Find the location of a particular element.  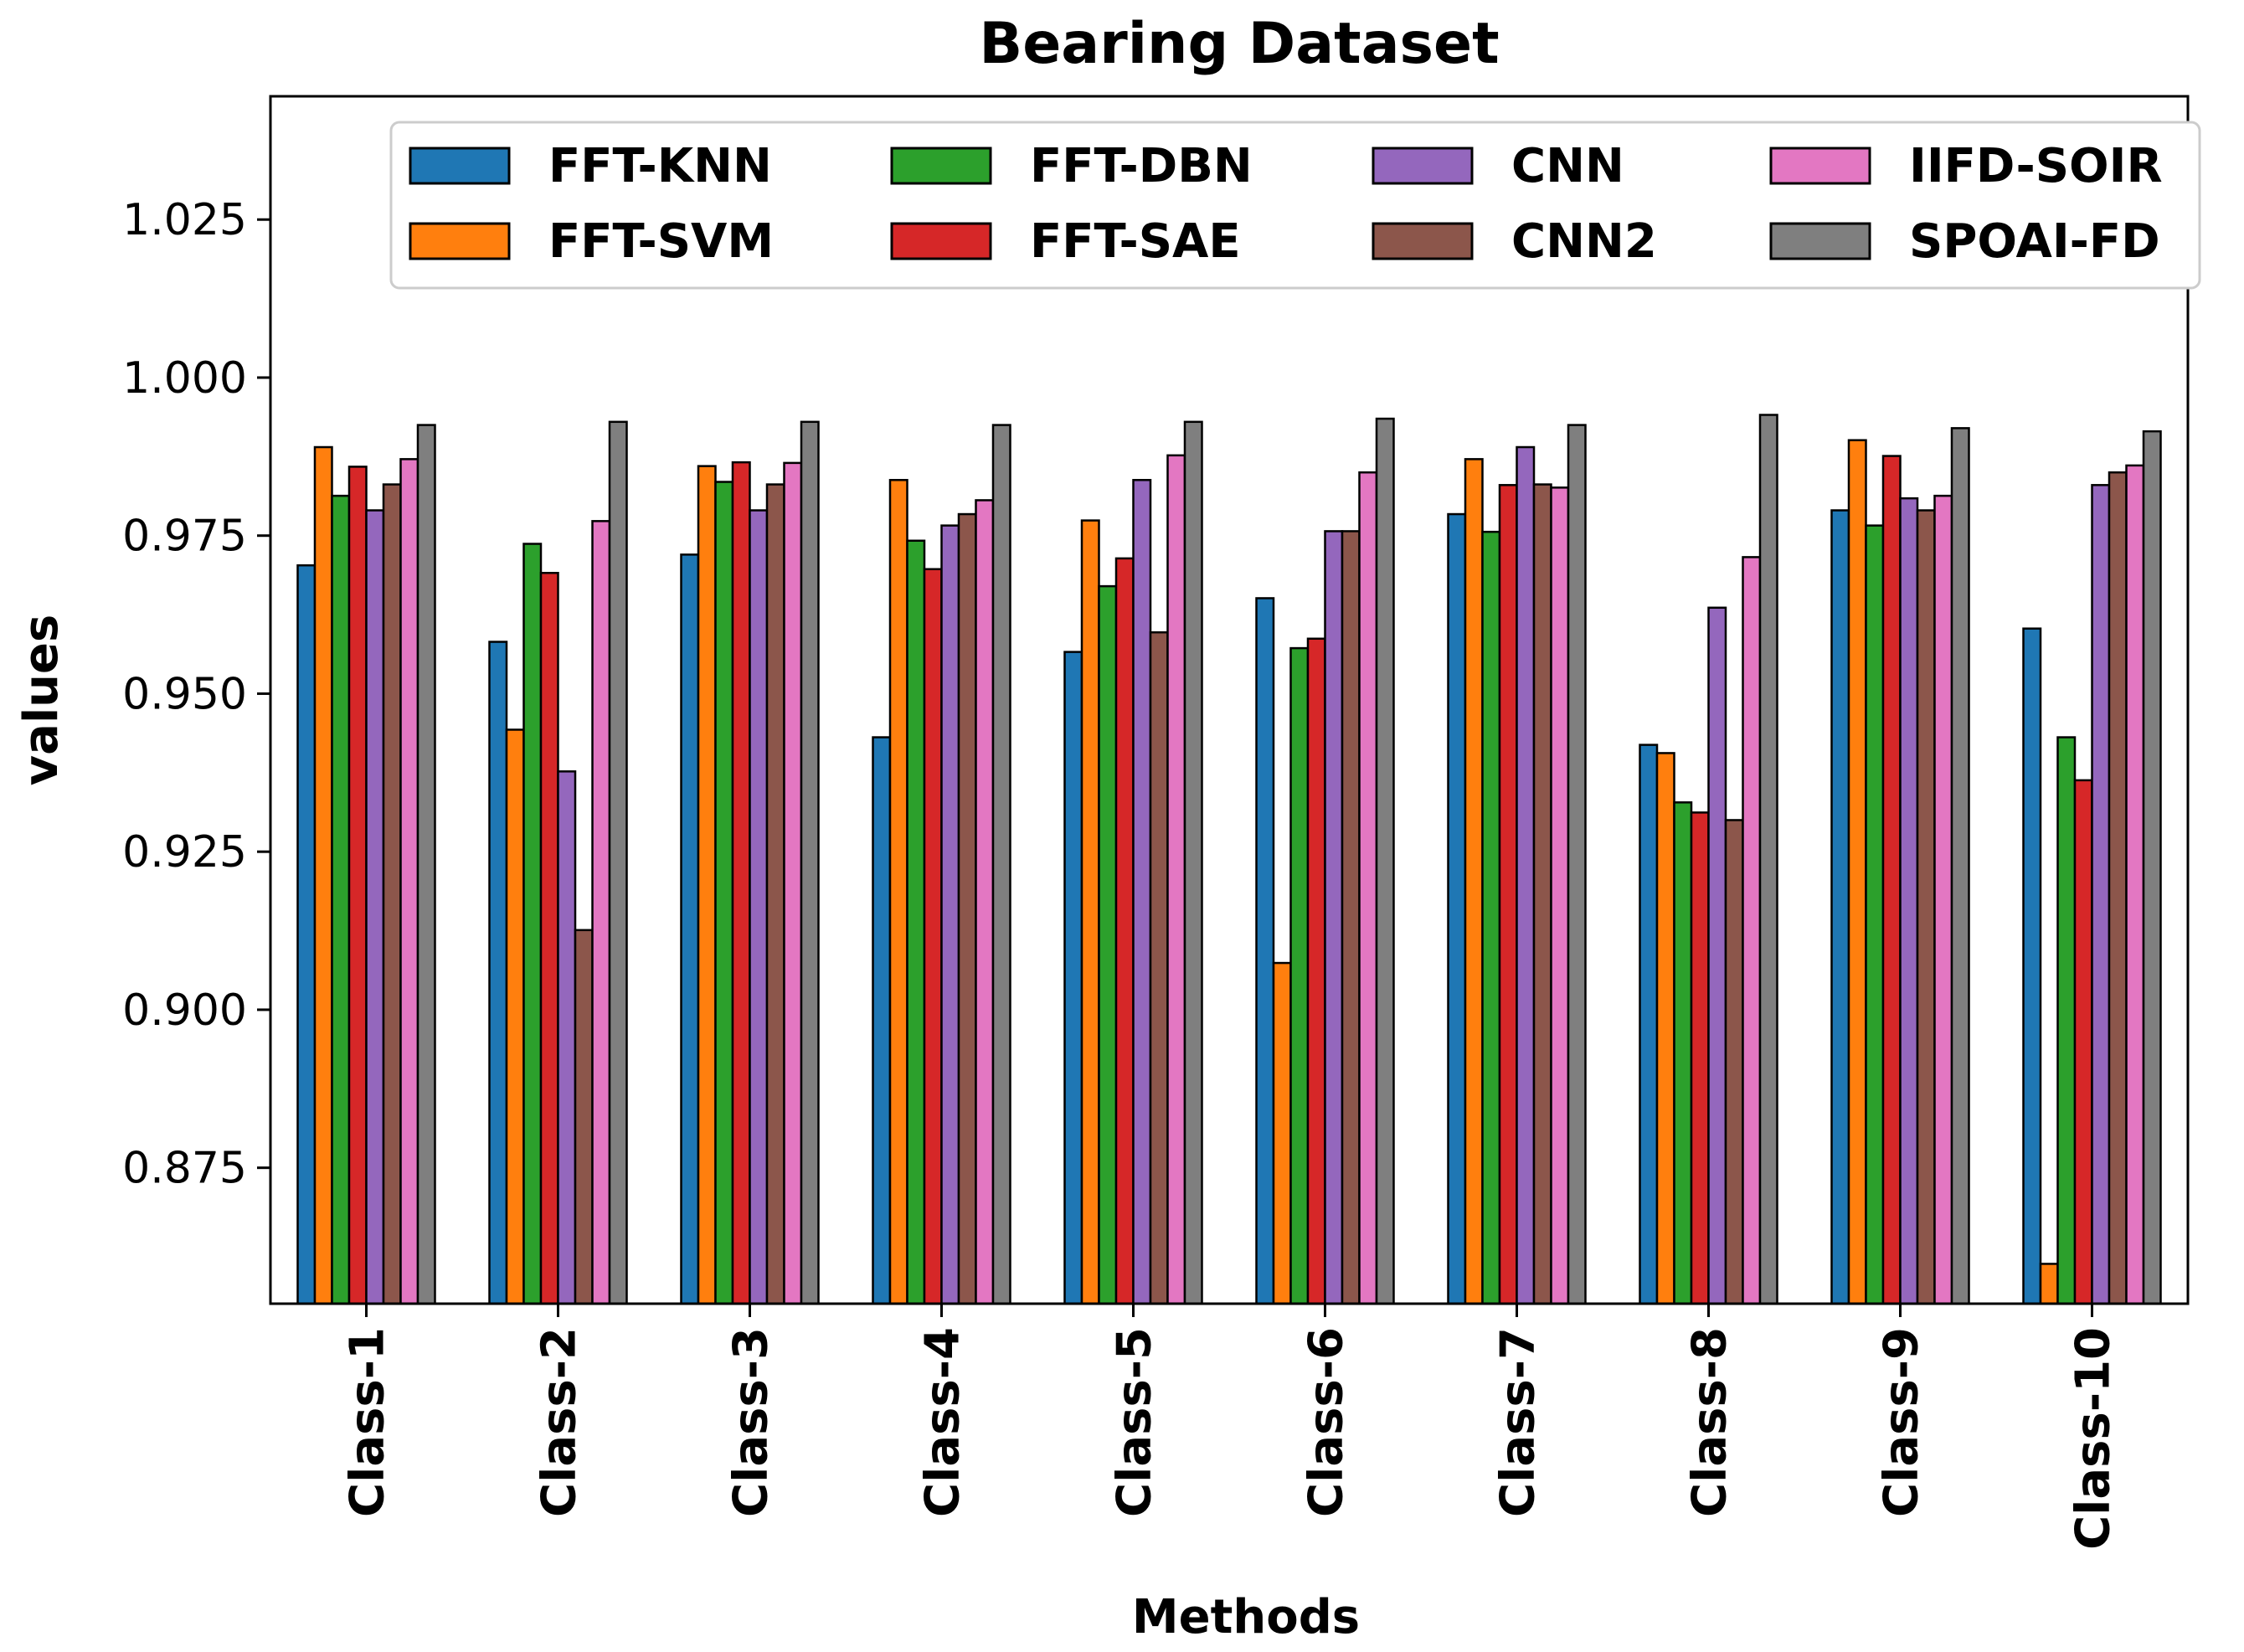

y-tick-label: 1.000 is located at coordinates (184, 379).